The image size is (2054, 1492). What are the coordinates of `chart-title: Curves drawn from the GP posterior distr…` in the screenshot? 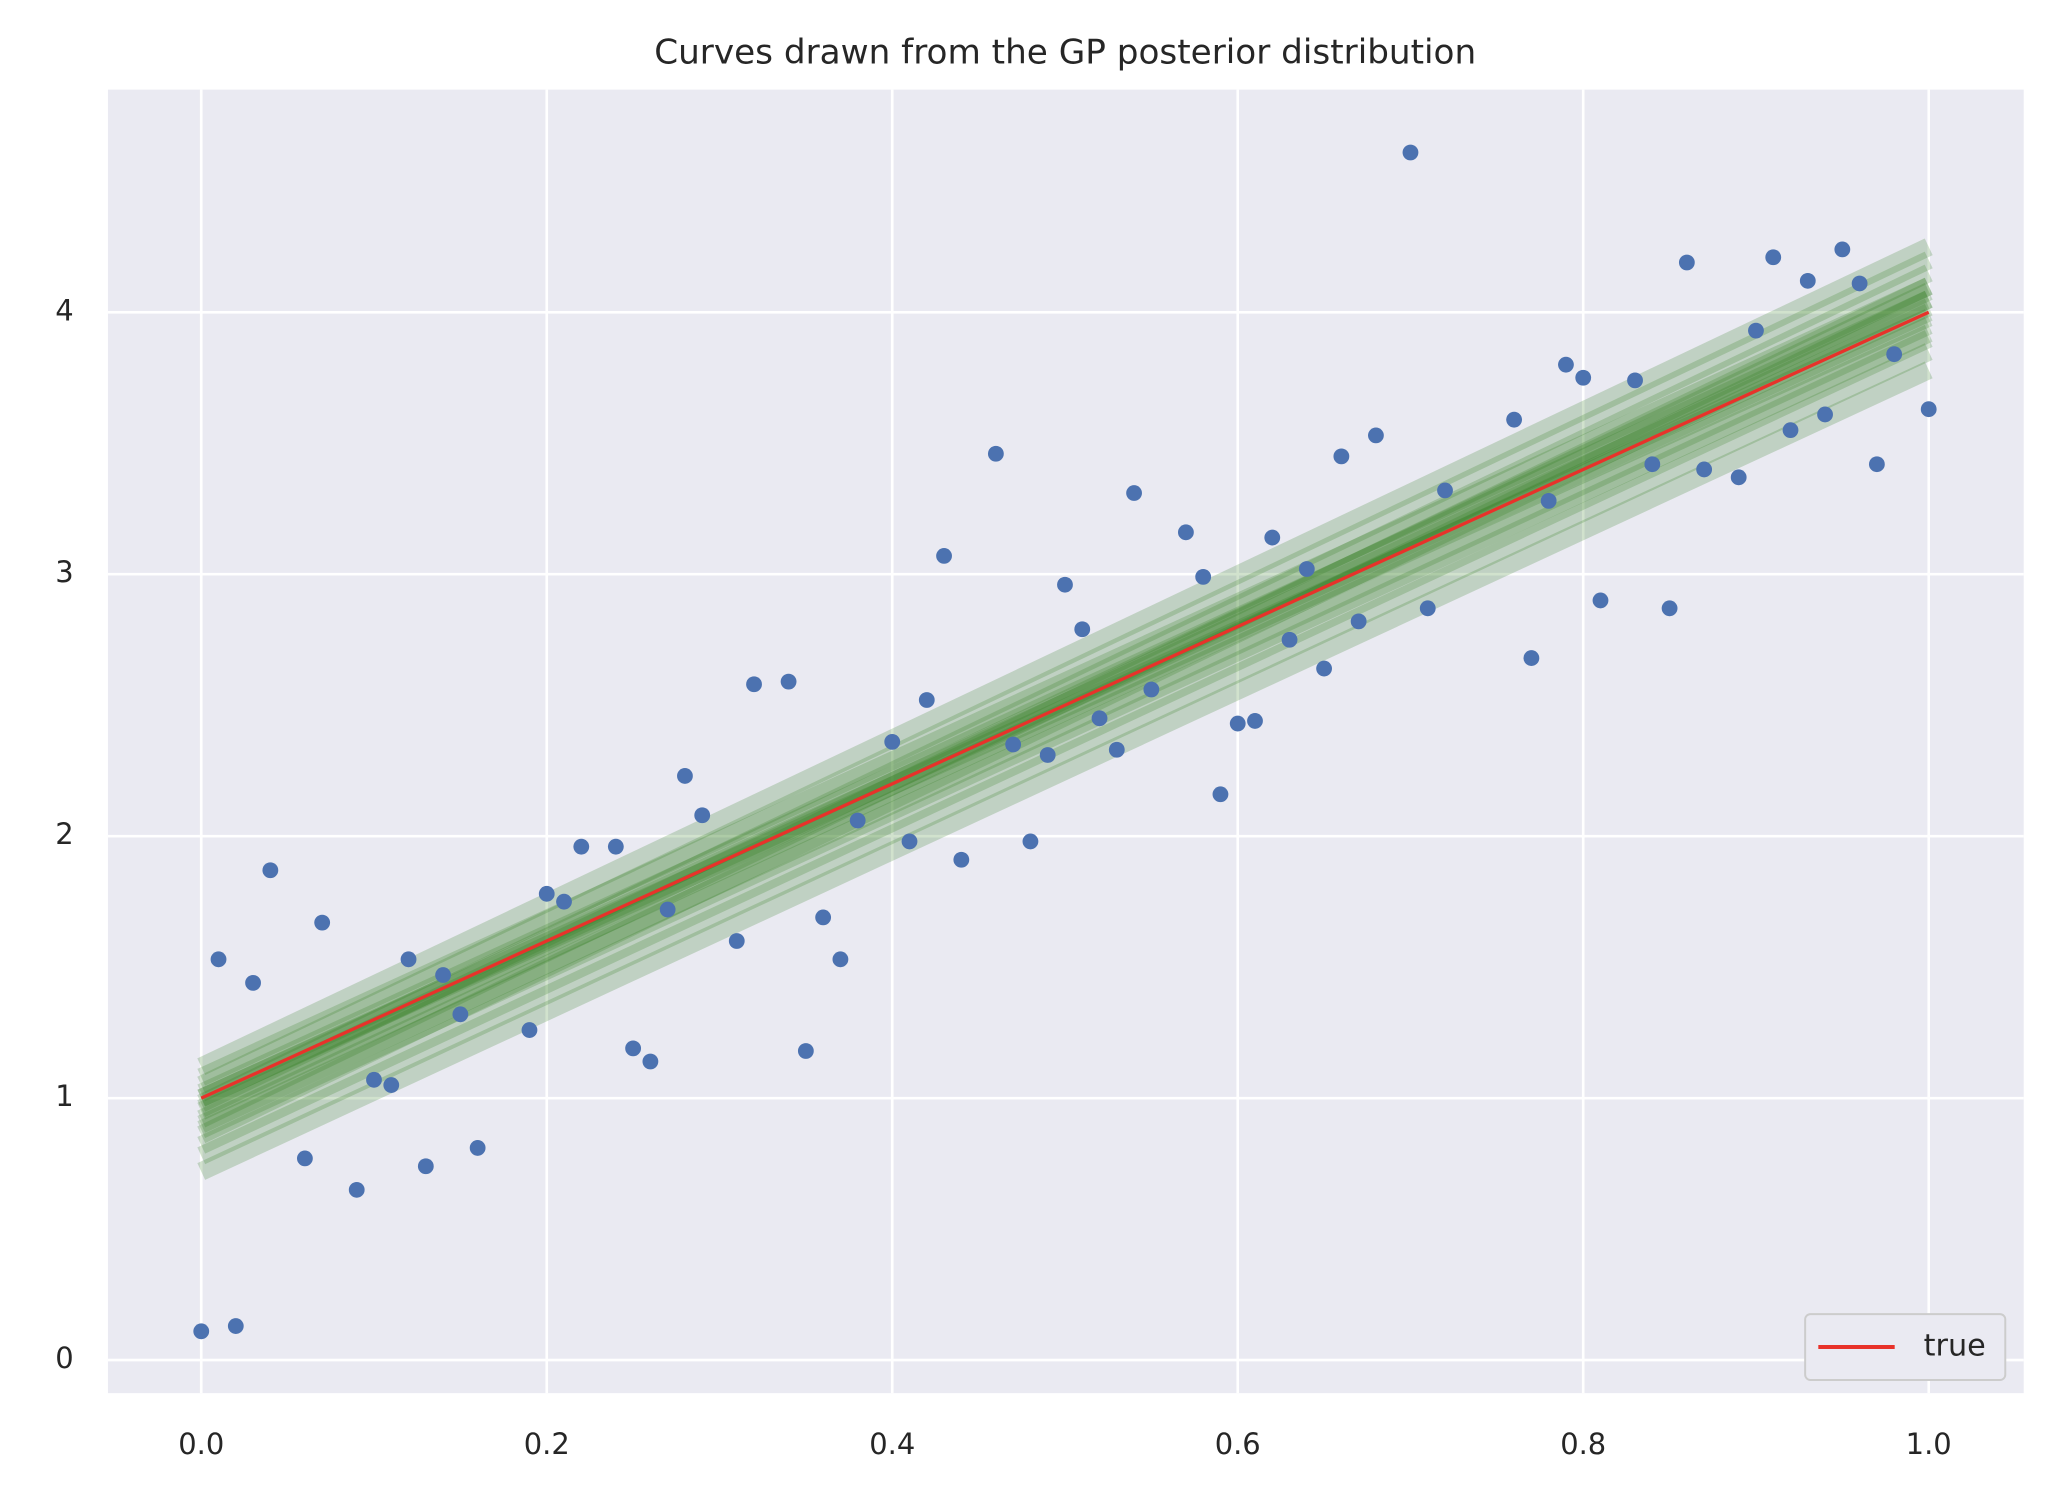 It's located at (1065, 53).